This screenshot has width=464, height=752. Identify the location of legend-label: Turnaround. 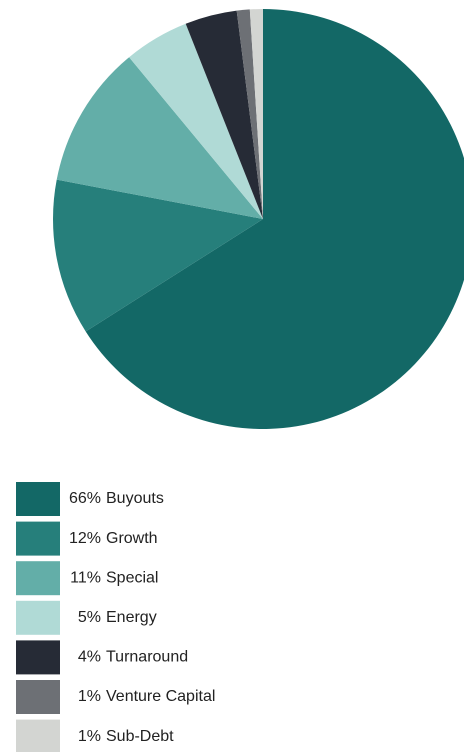
(147, 657).